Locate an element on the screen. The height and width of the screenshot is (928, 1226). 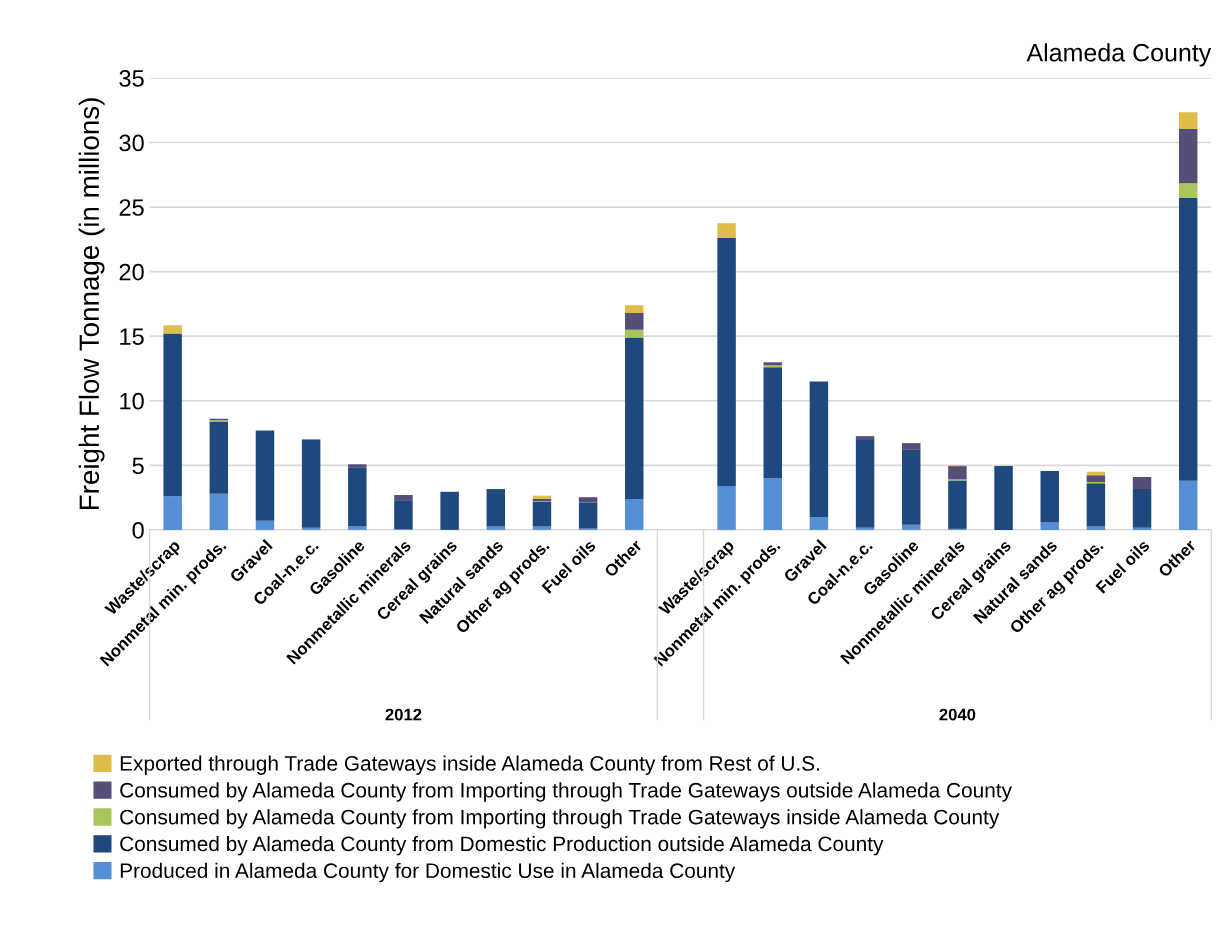
legend-label: Consumed by Alameda County from Importing through Trade Gateways outside Alameda County is located at coordinates (566, 792).